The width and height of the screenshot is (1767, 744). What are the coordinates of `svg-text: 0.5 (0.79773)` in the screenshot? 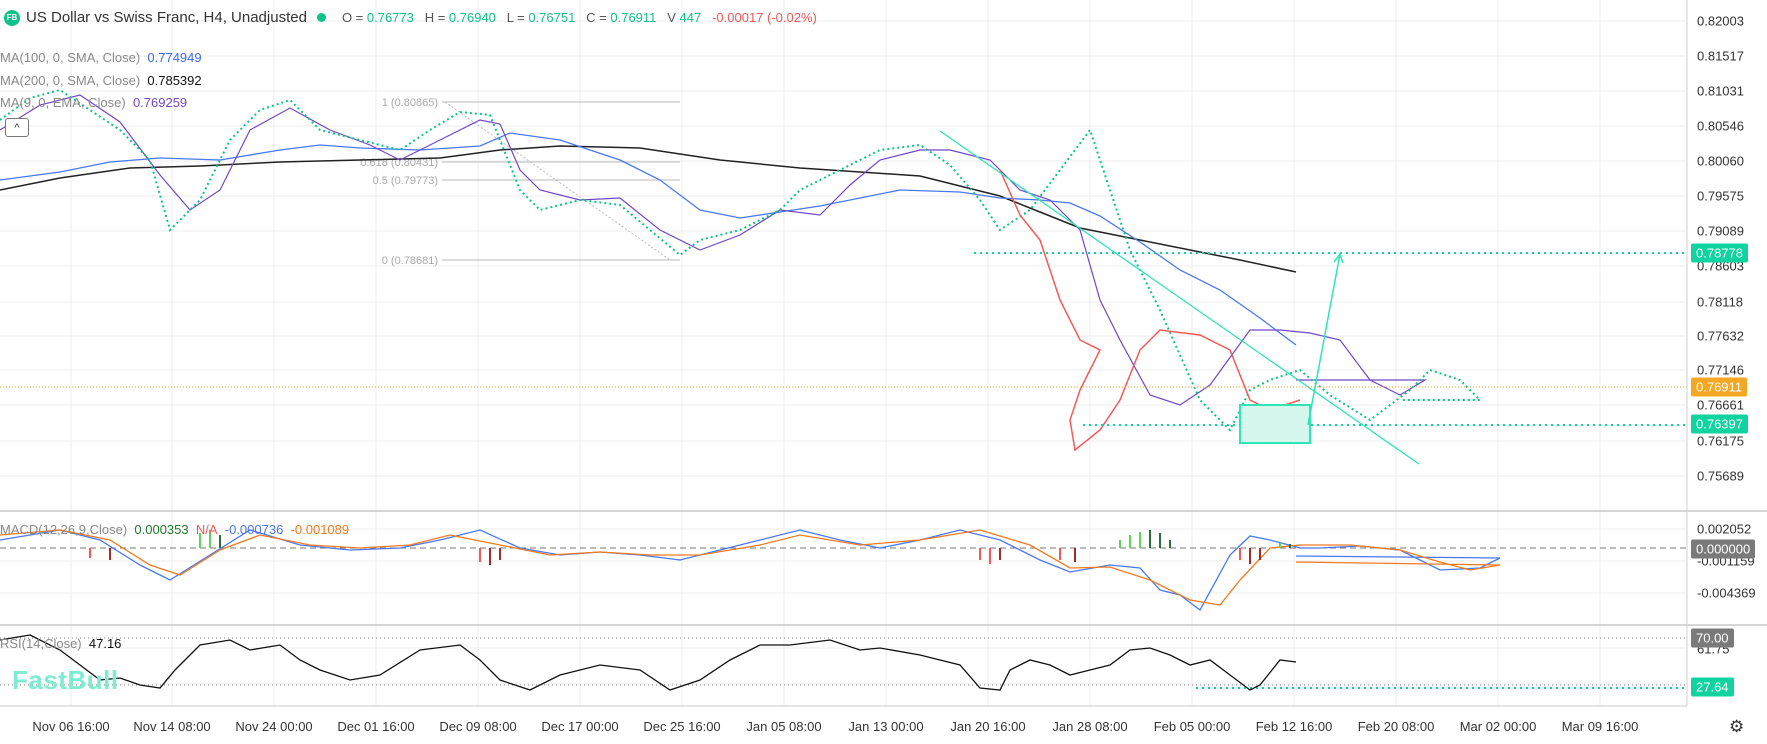 It's located at (405, 181).